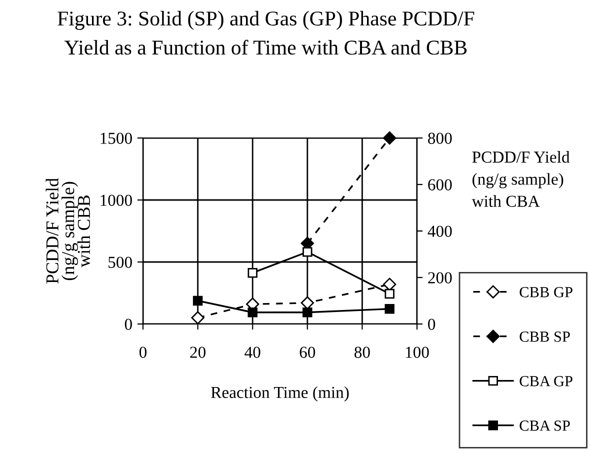 Image resolution: width=591 pixels, height=453 pixels. Describe the element at coordinates (143, 352) in the screenshot. I see `x-tick-label: 0` at that location.